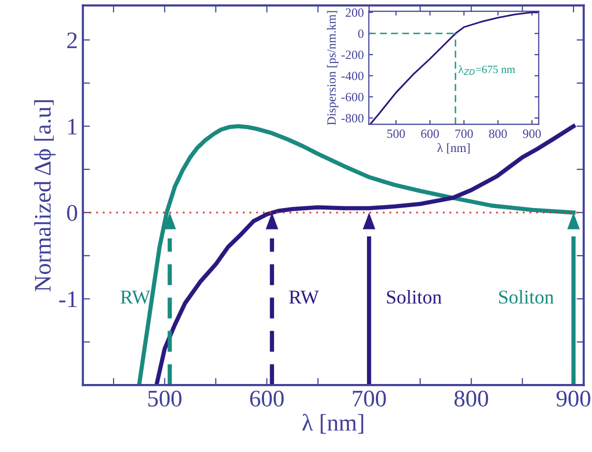  What do you see at coordinates (68, 299) in the screenshot?
I see `y-tick-label: -1` at bounding box center [68, 299].